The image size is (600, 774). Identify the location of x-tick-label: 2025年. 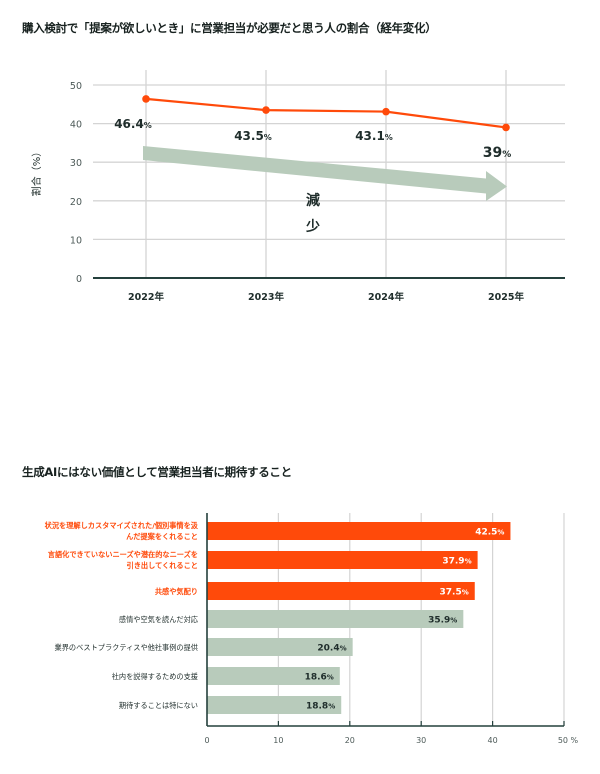
(506, 297).